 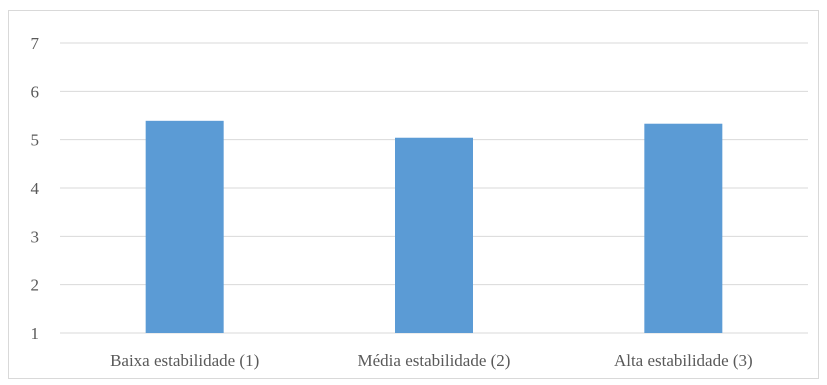 I want to click on y-axis-tick-labels: 1 2 3 4 5 6 7, so click(x=35, y=188).